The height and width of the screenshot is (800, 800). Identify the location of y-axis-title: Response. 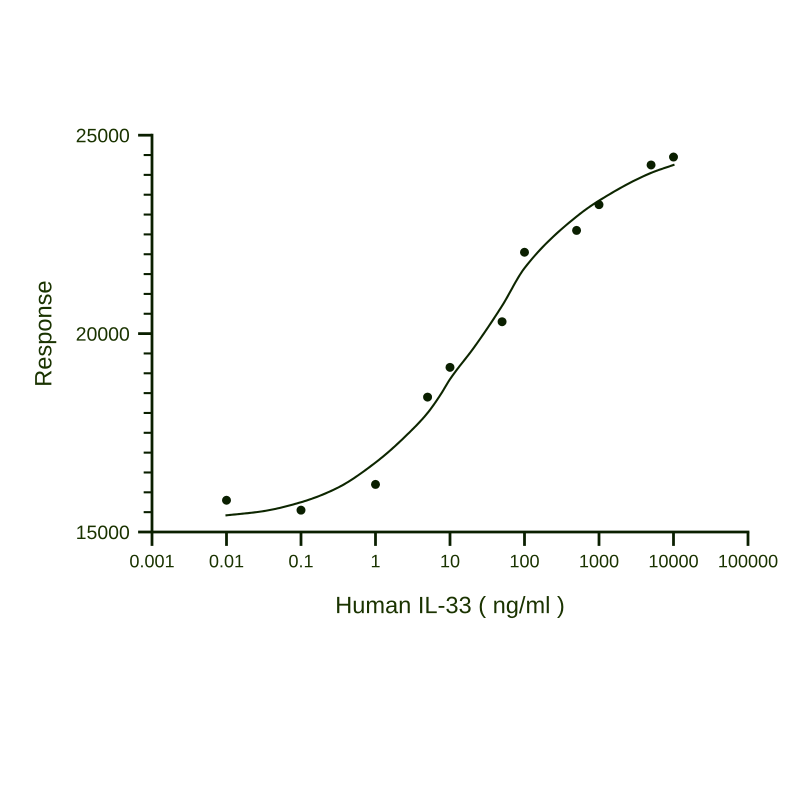
(45, 333).